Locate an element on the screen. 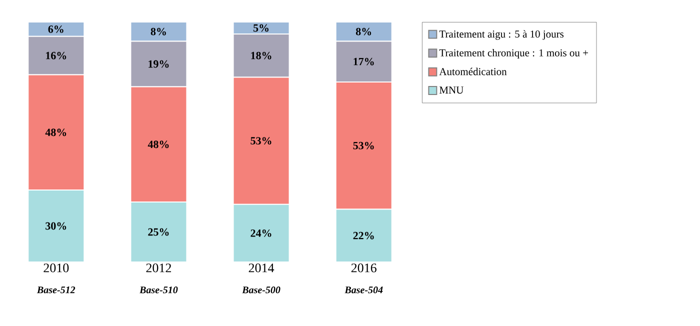 The width and height of the screenshot is (700, 326). text: Base-500 is located at coordinates (261, 290).